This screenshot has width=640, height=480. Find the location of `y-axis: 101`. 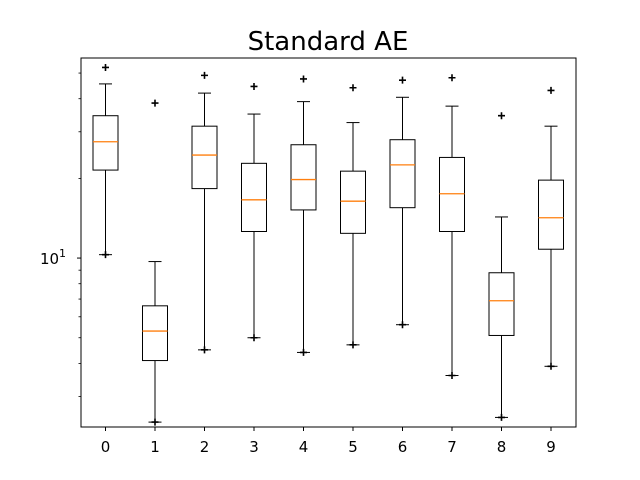

y-axis: 101 is located at coordinates (60, 234).